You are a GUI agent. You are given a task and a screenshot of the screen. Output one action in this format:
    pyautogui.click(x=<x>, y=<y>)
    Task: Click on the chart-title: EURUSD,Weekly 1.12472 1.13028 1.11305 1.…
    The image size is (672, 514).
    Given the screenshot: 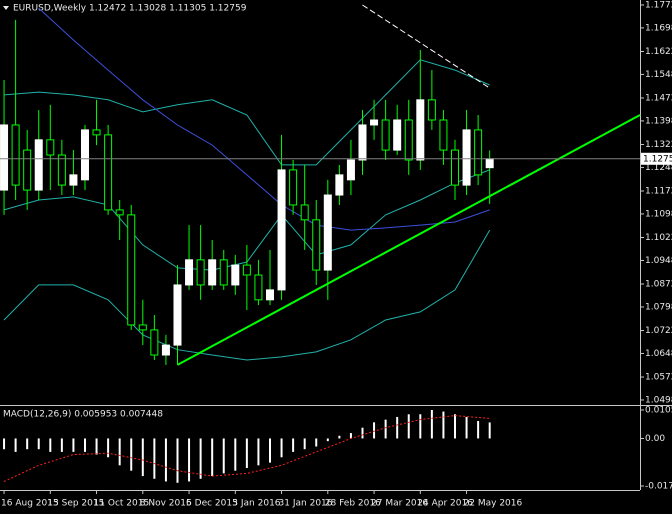 What is the action you would take?
    pyautogui.click(x=130, y=9)
    